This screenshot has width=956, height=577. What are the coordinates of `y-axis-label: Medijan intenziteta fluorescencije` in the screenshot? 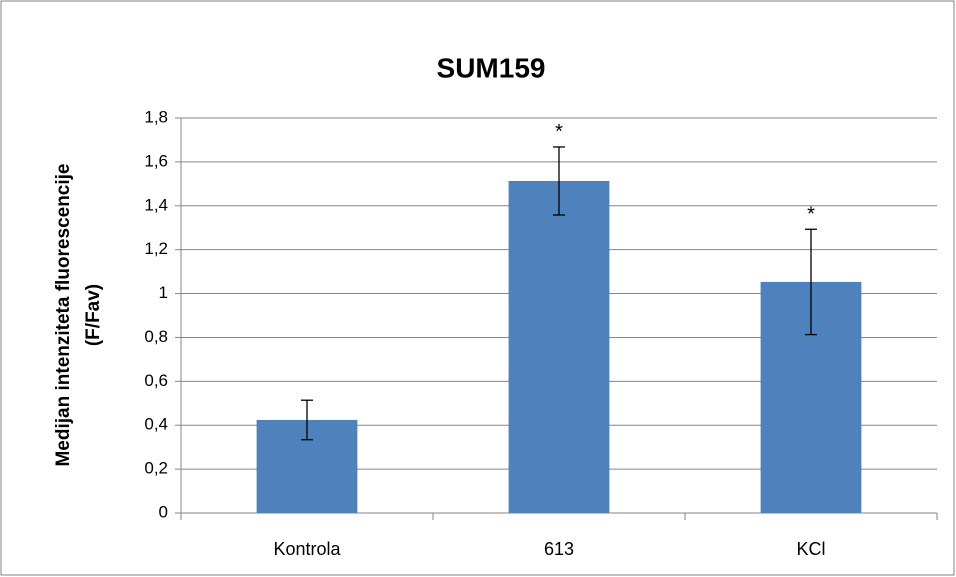 It's located at (63, 314).